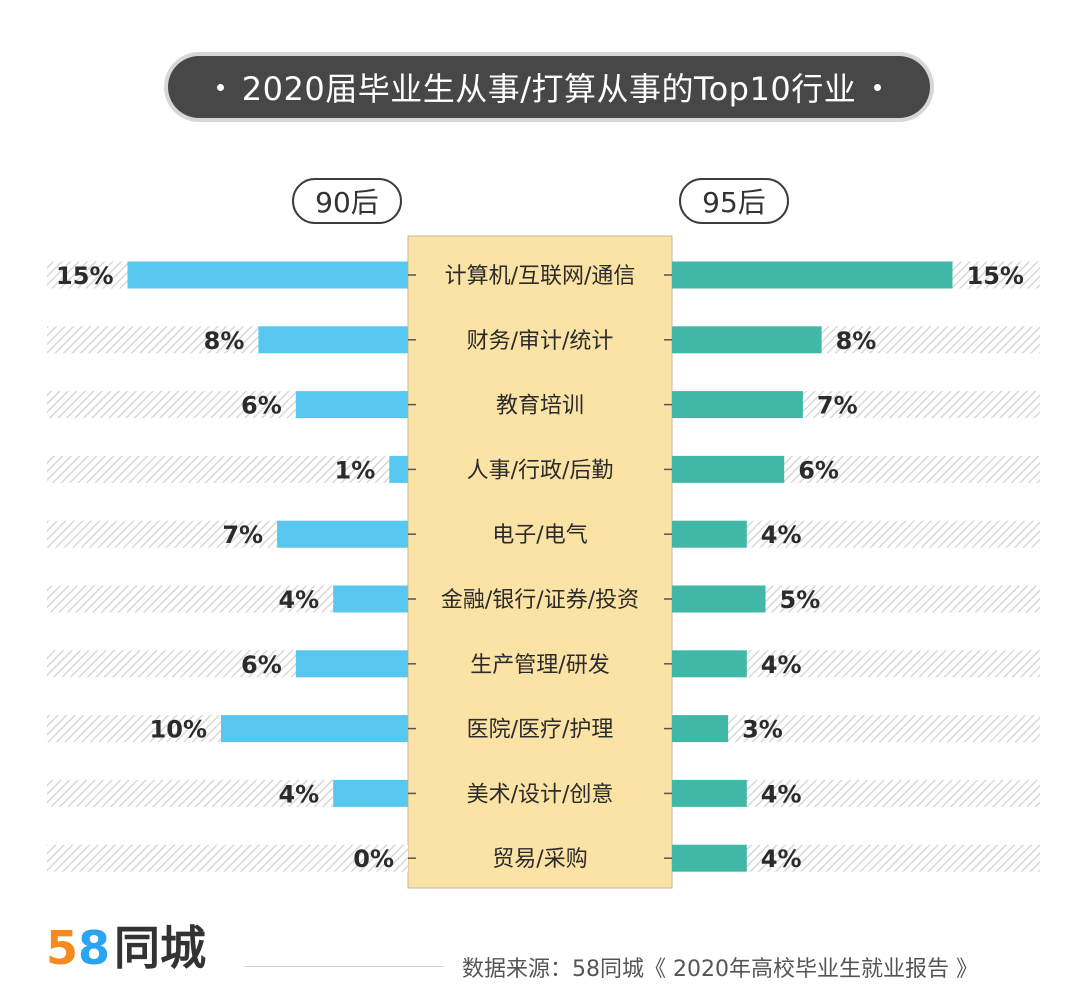  What do you see at coordinates (242, 535) in the screenshot?
I see `value-label-90: 7%` at bounding box center [242, 535].